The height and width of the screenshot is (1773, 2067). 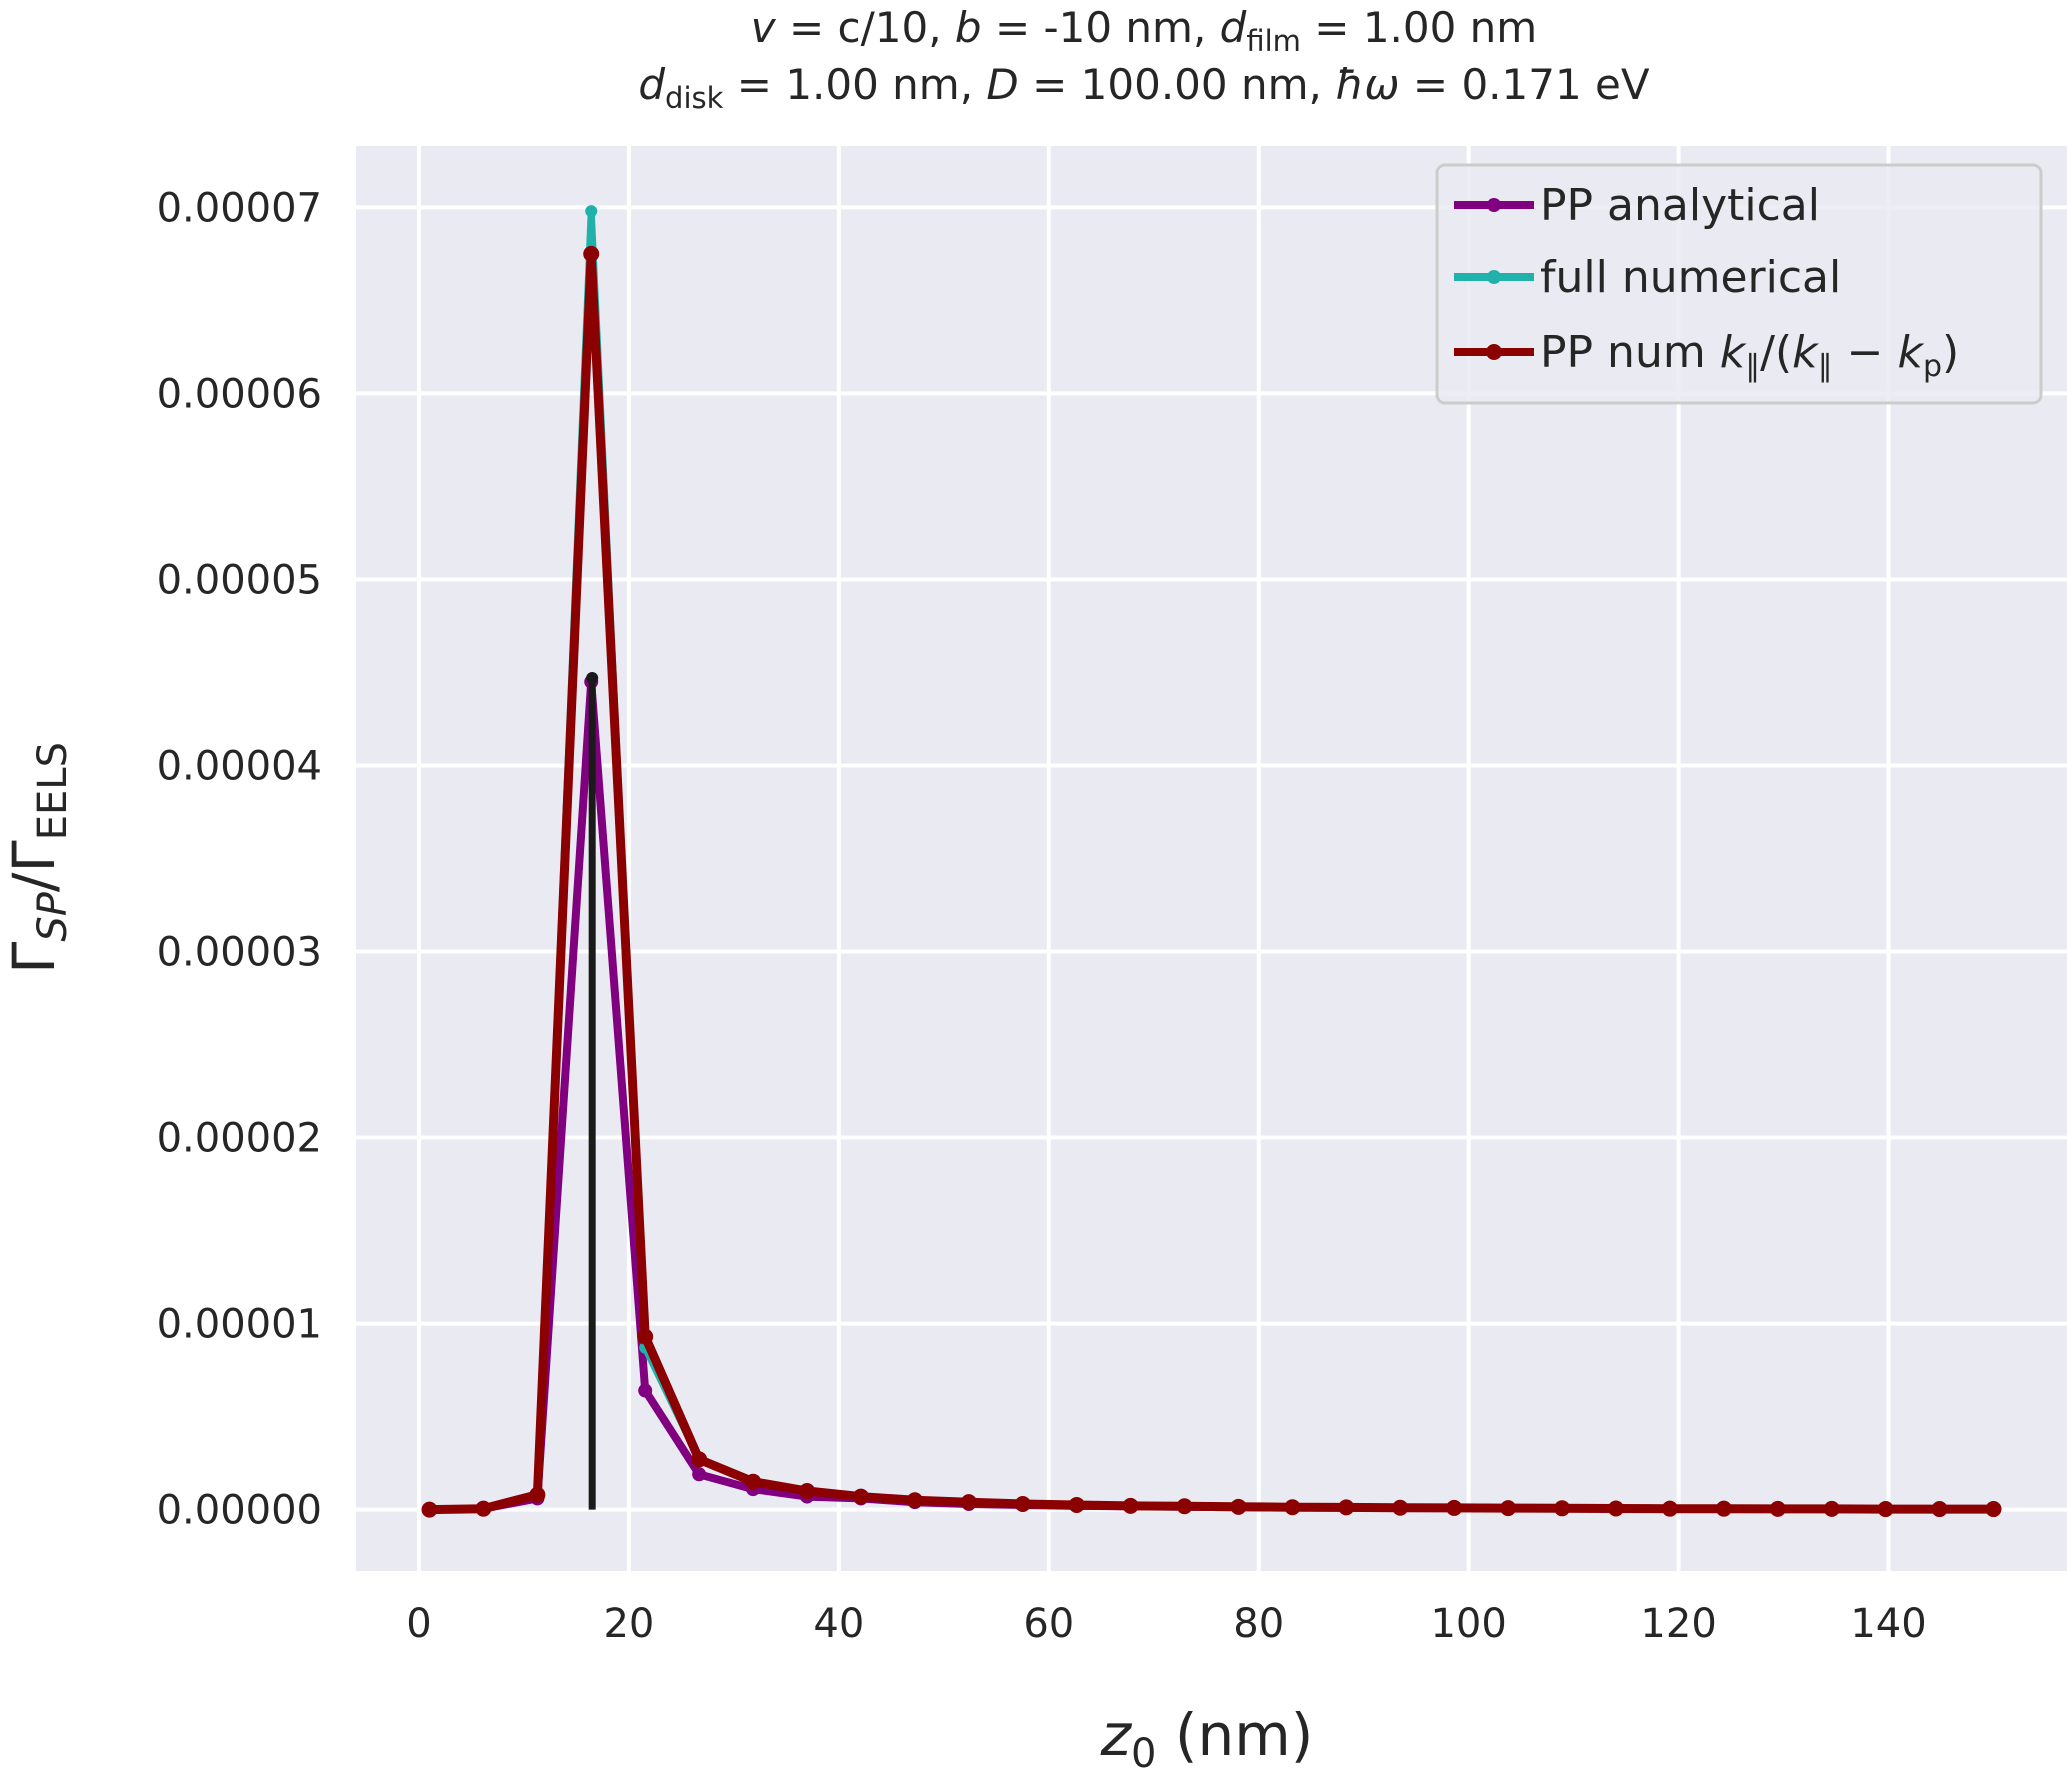 What do you see at coordinates (1048, 1624) in the screenshot?
I see `x-tick-label-3: 60` at bounding box center [1048, 1624].